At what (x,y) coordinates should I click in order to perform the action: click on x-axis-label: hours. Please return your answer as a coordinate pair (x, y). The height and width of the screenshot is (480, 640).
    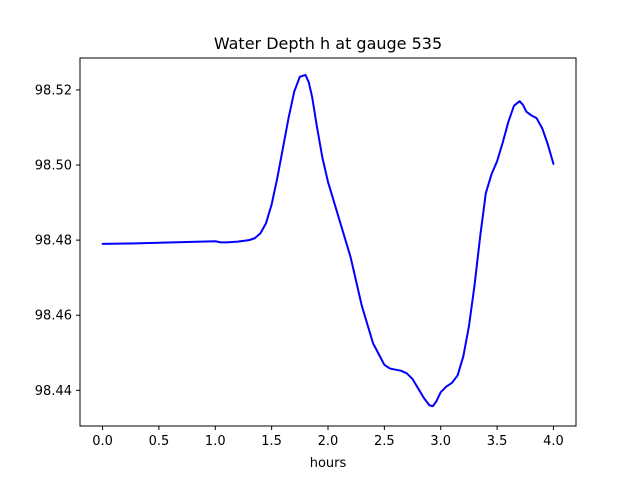
    Looking at the image, I should click on (328, 463).